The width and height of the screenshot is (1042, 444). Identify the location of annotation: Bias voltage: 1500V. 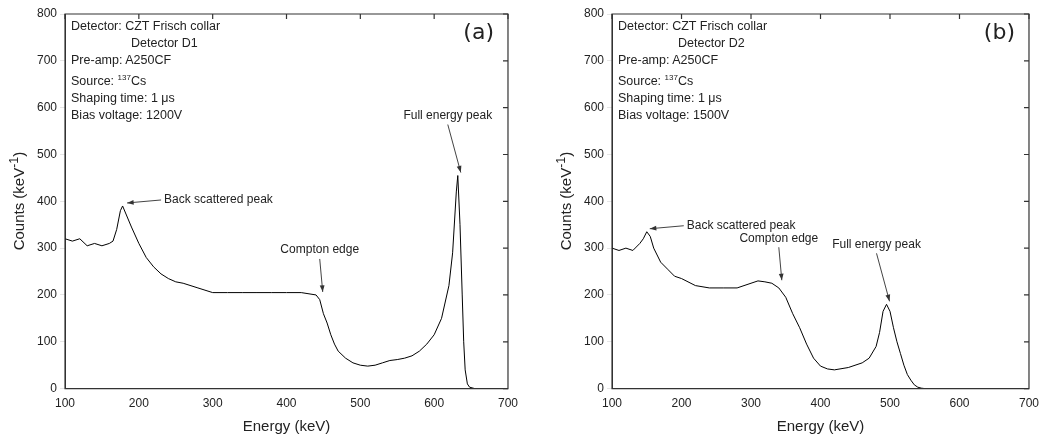
(674, 116).